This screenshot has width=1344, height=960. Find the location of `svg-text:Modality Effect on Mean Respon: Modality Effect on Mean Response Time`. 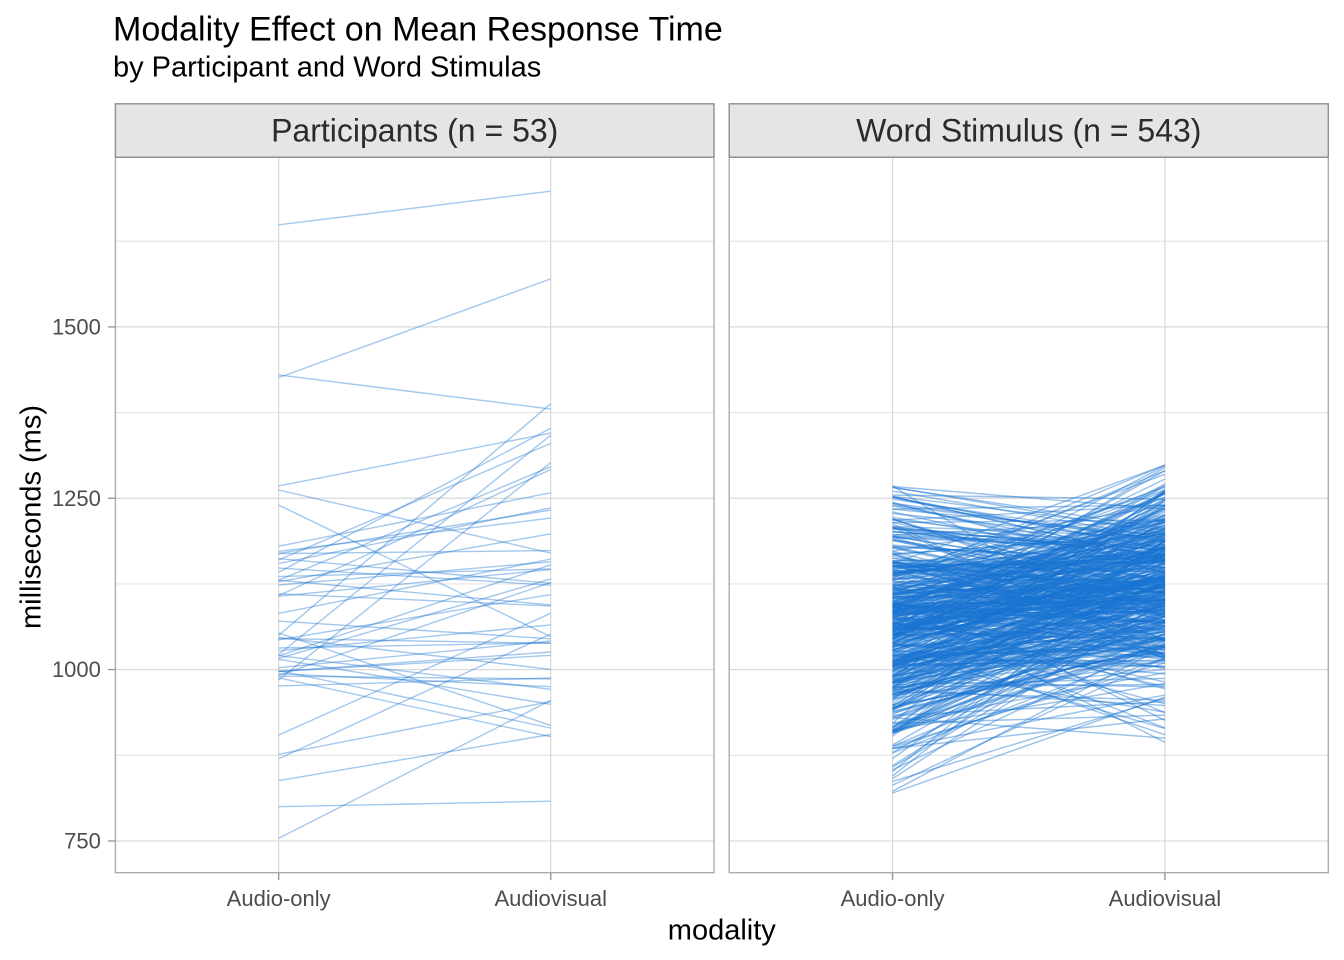

svg-text:Modality Effect on Mean Respon: Modality Effect on Mean Response Time is located at coordinates (418, 30).